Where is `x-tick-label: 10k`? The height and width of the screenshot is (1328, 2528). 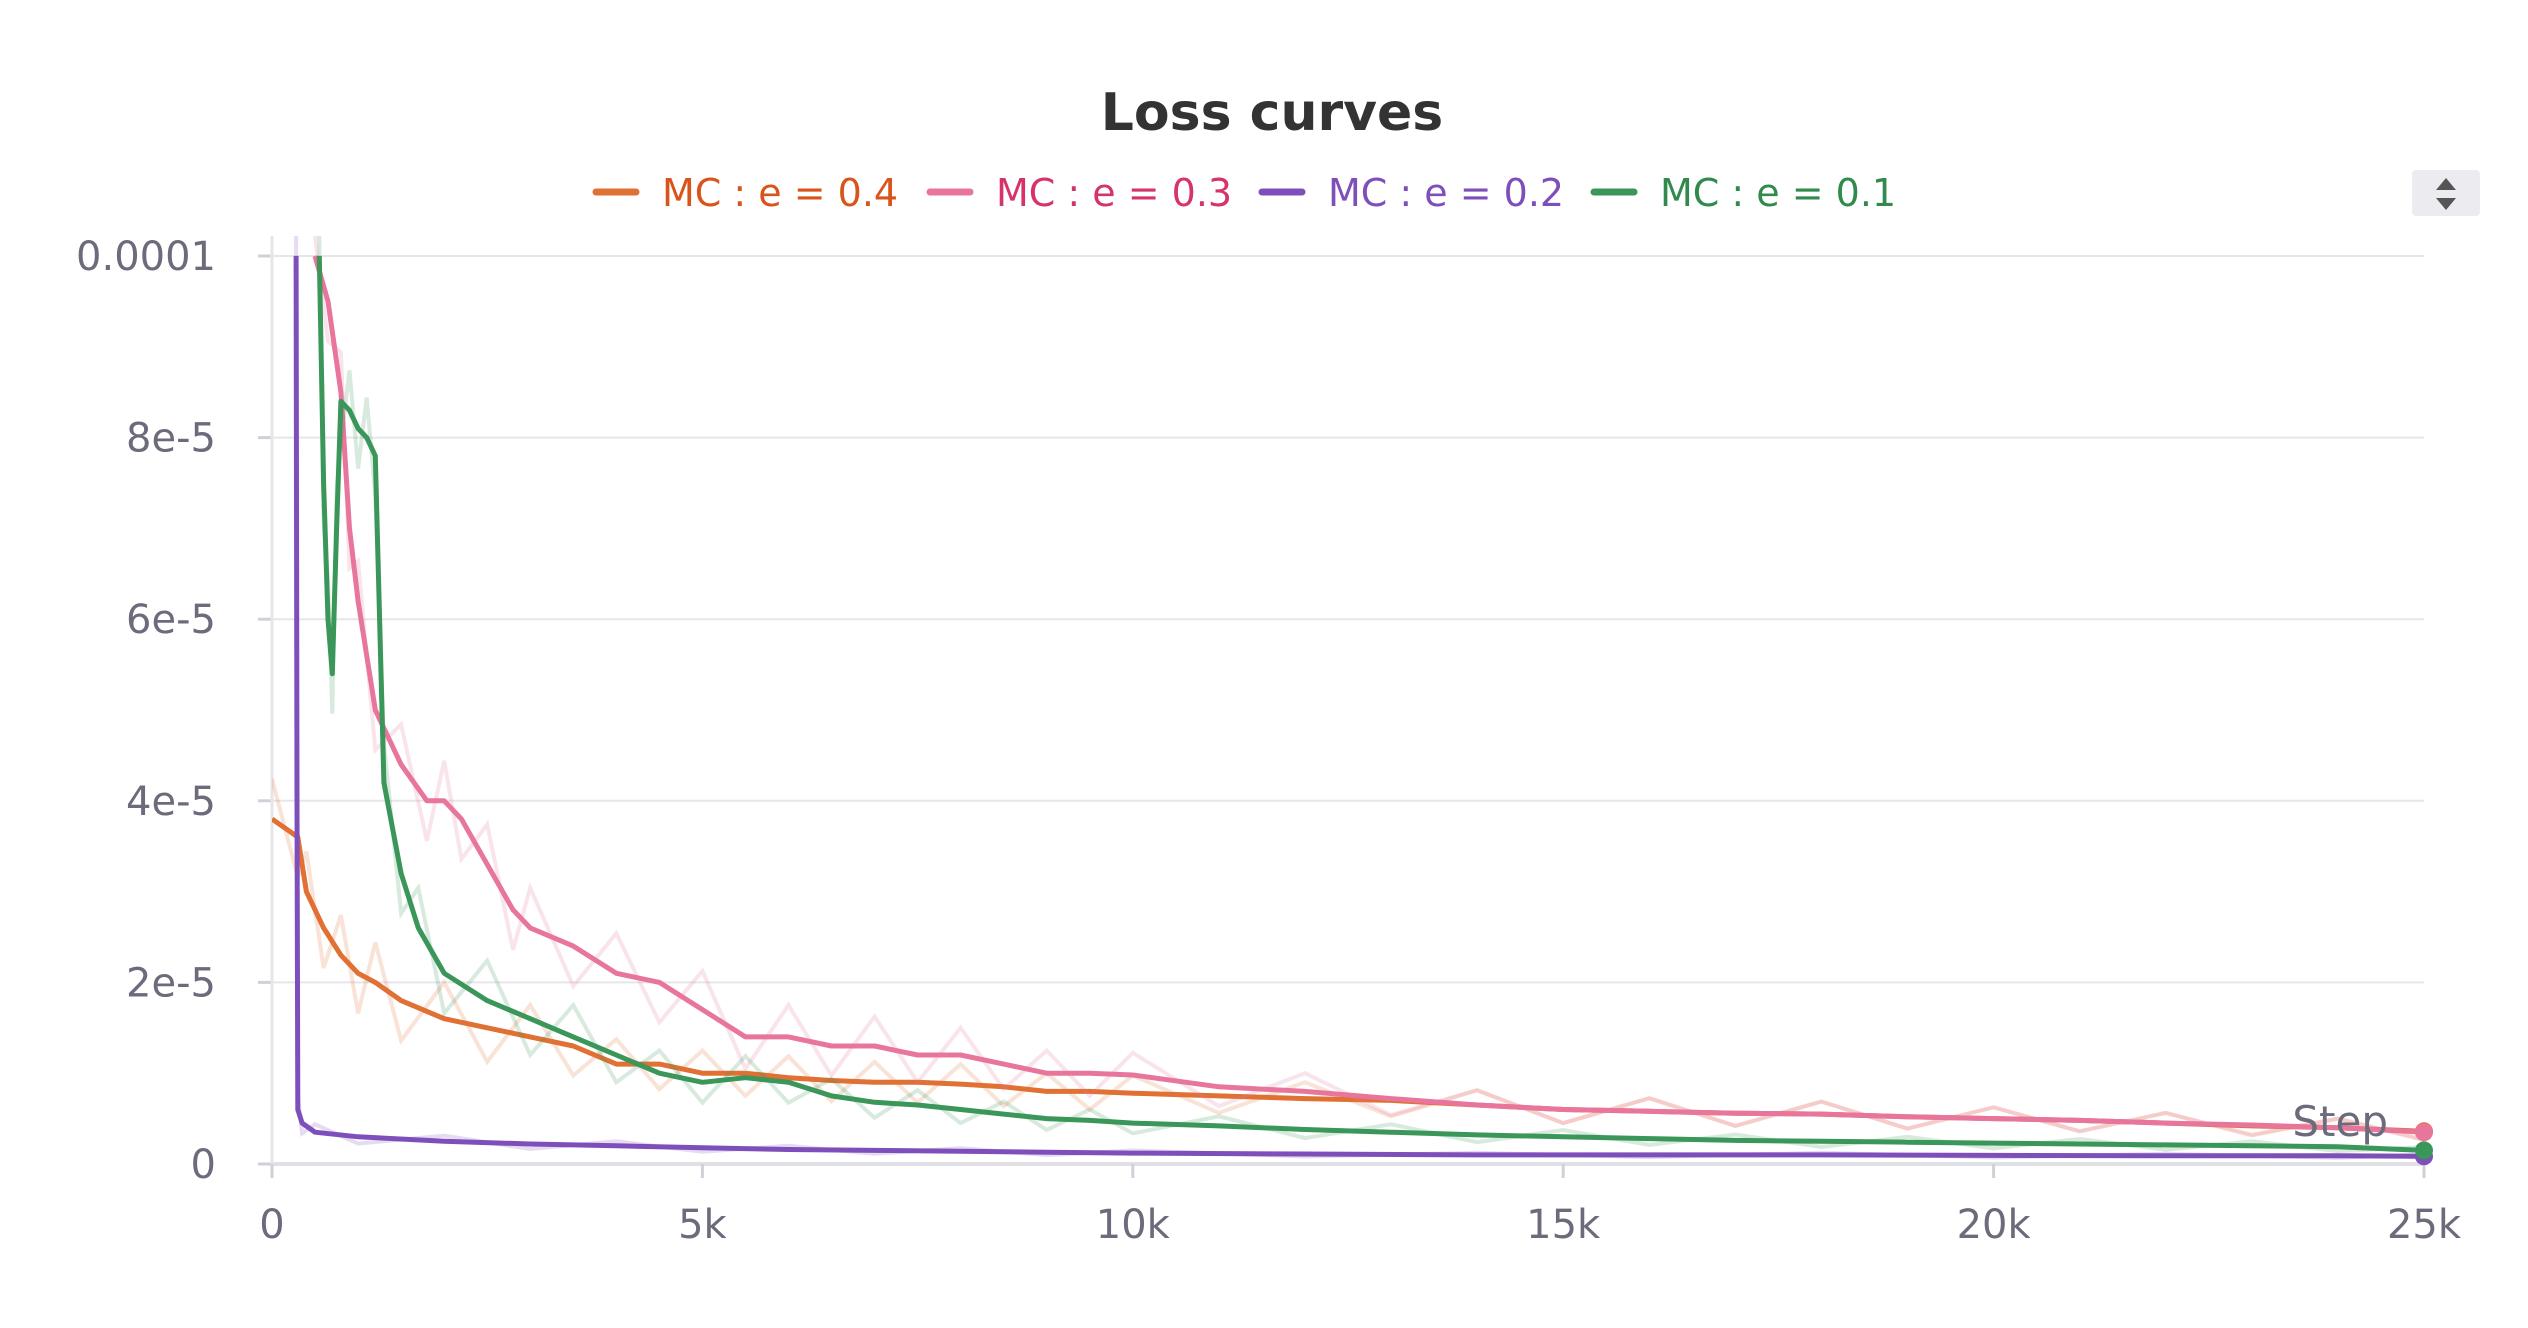
x-tick-label: 10k is located at coordinates (1133, 1225).